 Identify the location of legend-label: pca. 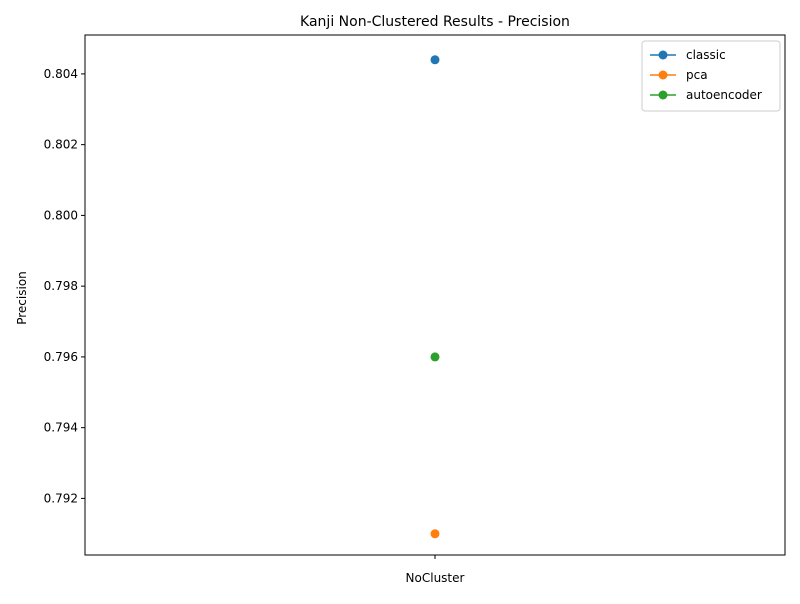
(697, 75).